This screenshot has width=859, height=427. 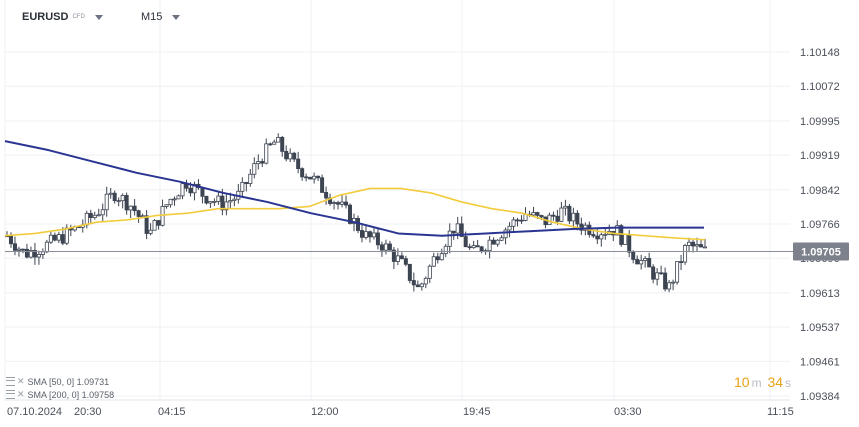 What do you see at coordinates (325, 412) in the screenshot?
I see `time-tick-label: 12:00` at bounding box center [325, 412].